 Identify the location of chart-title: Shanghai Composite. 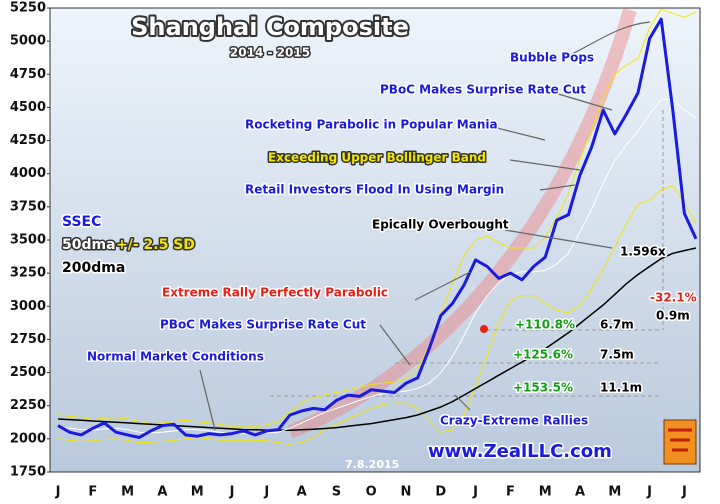
(270, 27).